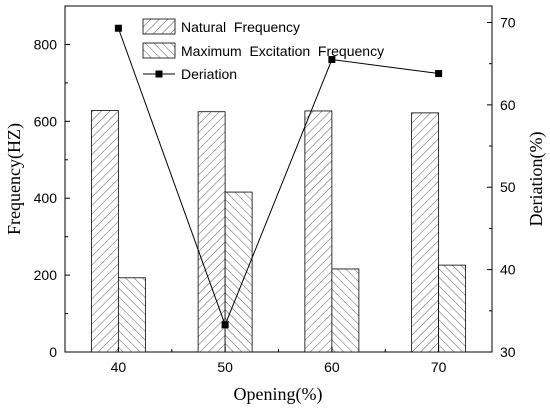 This screenshot has width=550, height=408. Describe the element at coordinates (46, 121) in the screenshot. I see `y-tick-label-600: 600` at that location.